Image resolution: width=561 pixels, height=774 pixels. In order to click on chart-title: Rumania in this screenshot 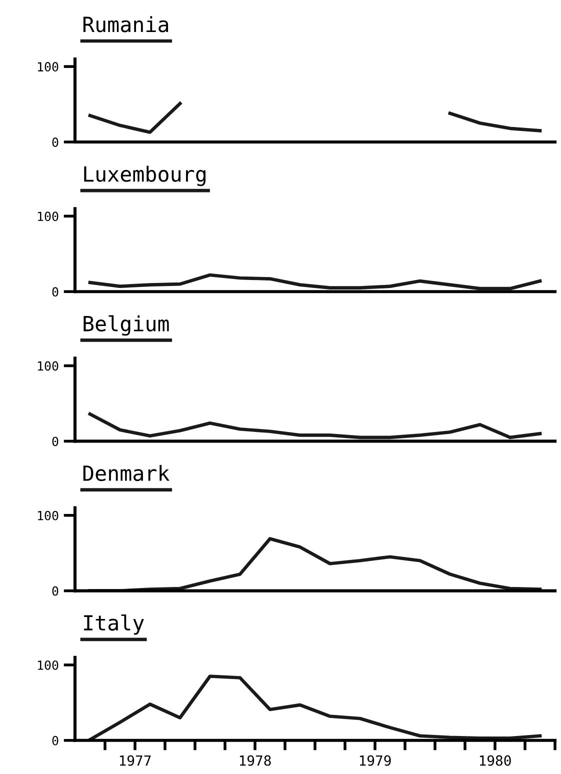, I will do `click(125, 24)`.